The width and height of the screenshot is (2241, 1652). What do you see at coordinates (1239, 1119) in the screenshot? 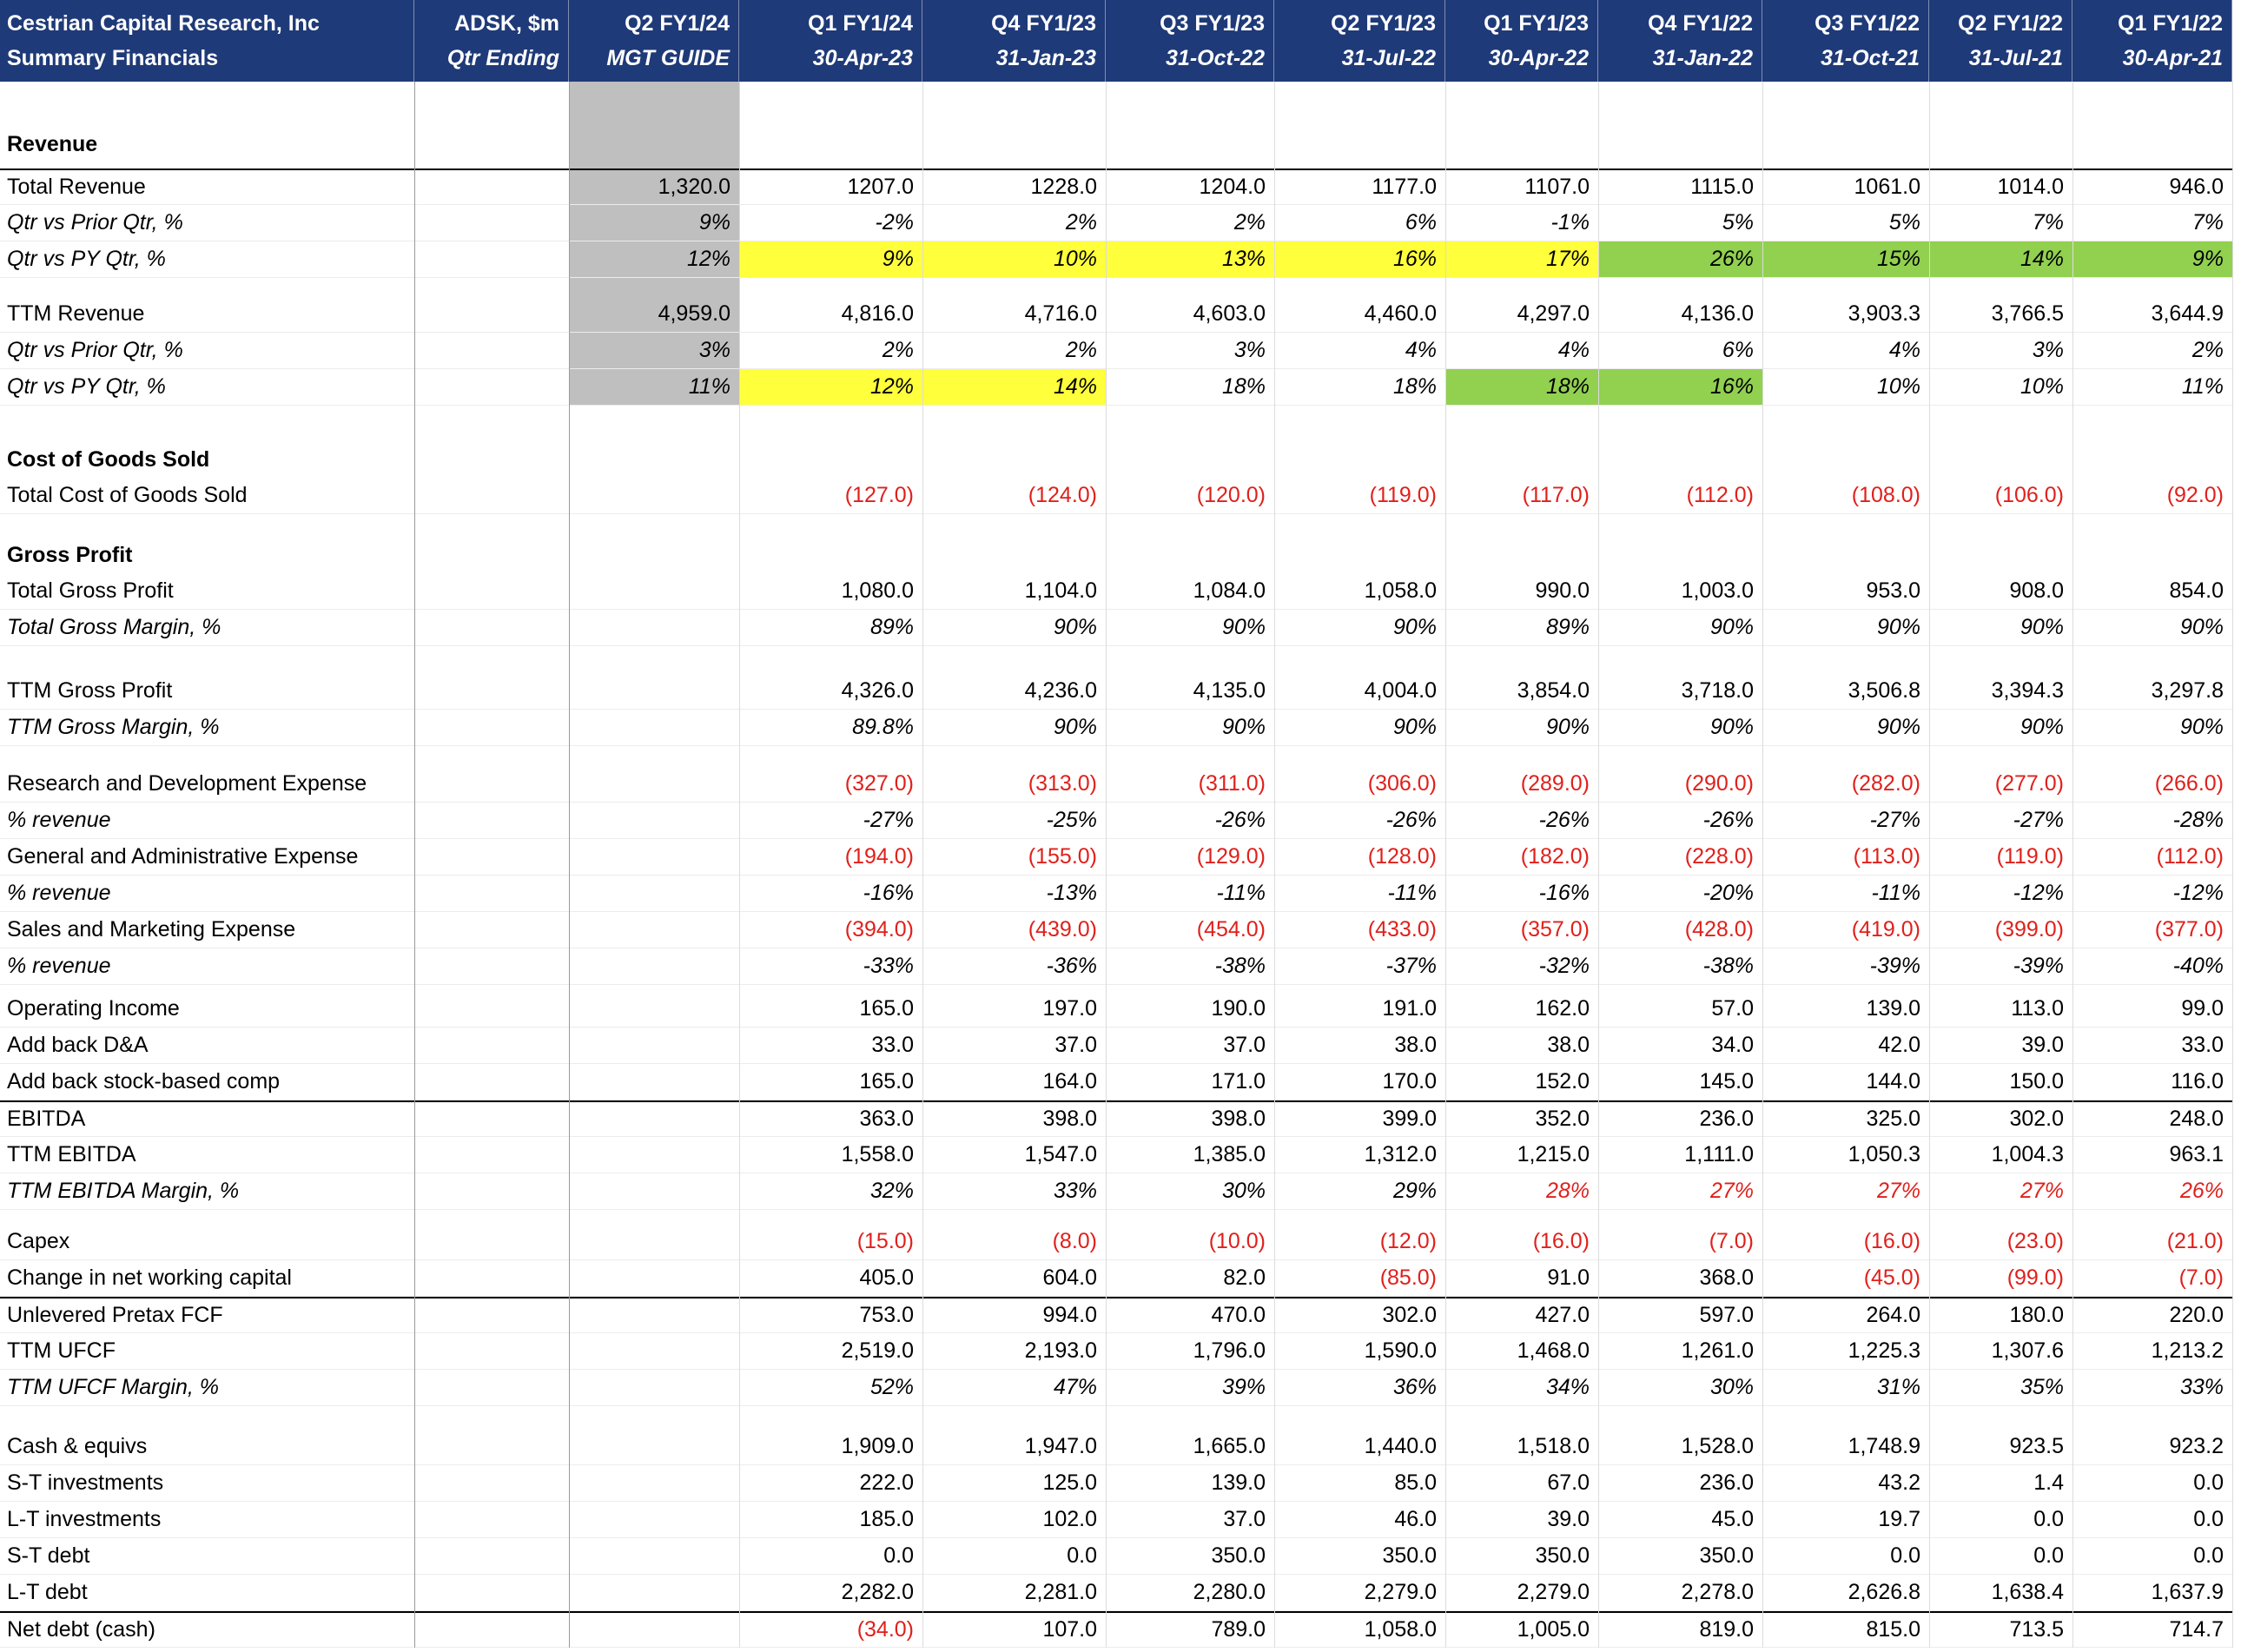
I see `value-cell: 398.0` at bounding box center [1239, 1119].